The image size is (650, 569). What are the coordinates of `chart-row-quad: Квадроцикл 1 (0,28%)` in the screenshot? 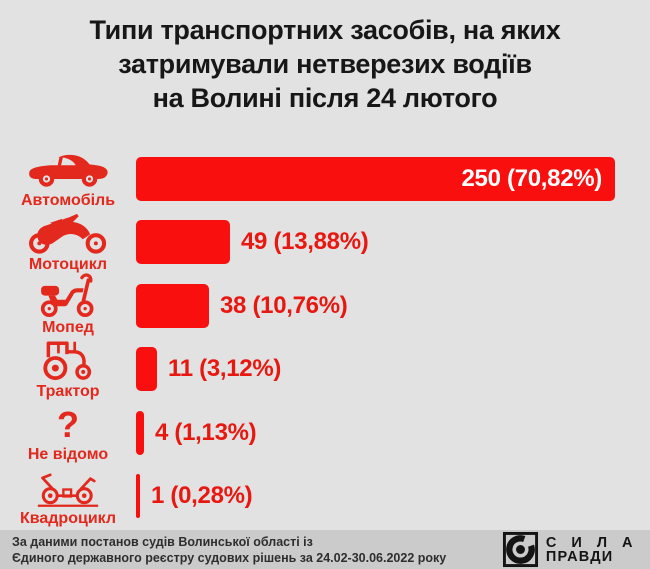 It's located at (325, 497).